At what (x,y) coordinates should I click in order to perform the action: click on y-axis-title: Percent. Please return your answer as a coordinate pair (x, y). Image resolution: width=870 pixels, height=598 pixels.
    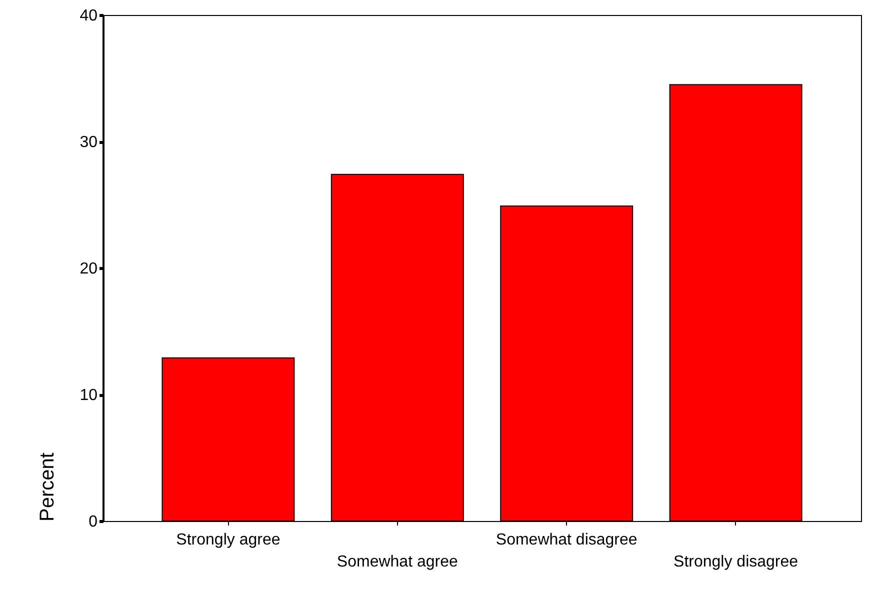
    Looking at the image, I should click on (47, 487).